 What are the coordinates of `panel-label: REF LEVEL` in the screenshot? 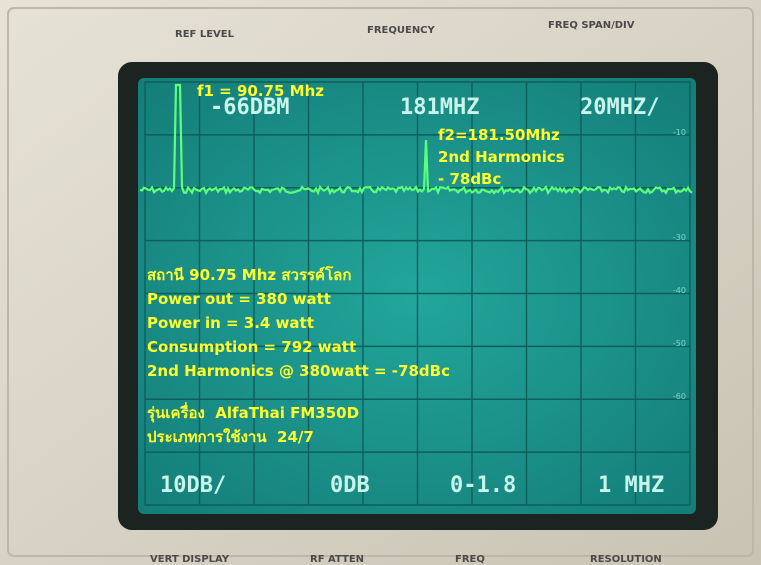 It's located at (205, 34).